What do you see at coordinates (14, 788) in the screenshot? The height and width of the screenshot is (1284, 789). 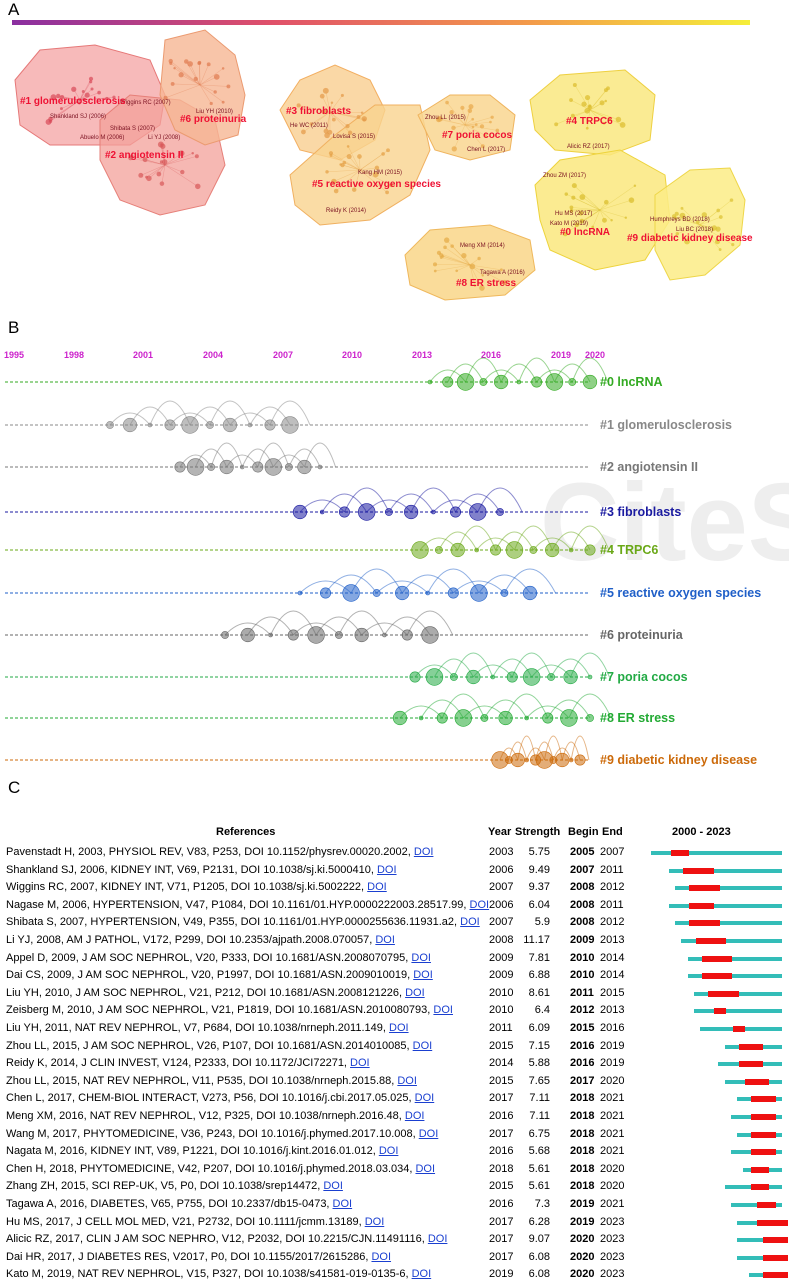 I see `panel-c-letter: C` at bounding box center [14, 788].